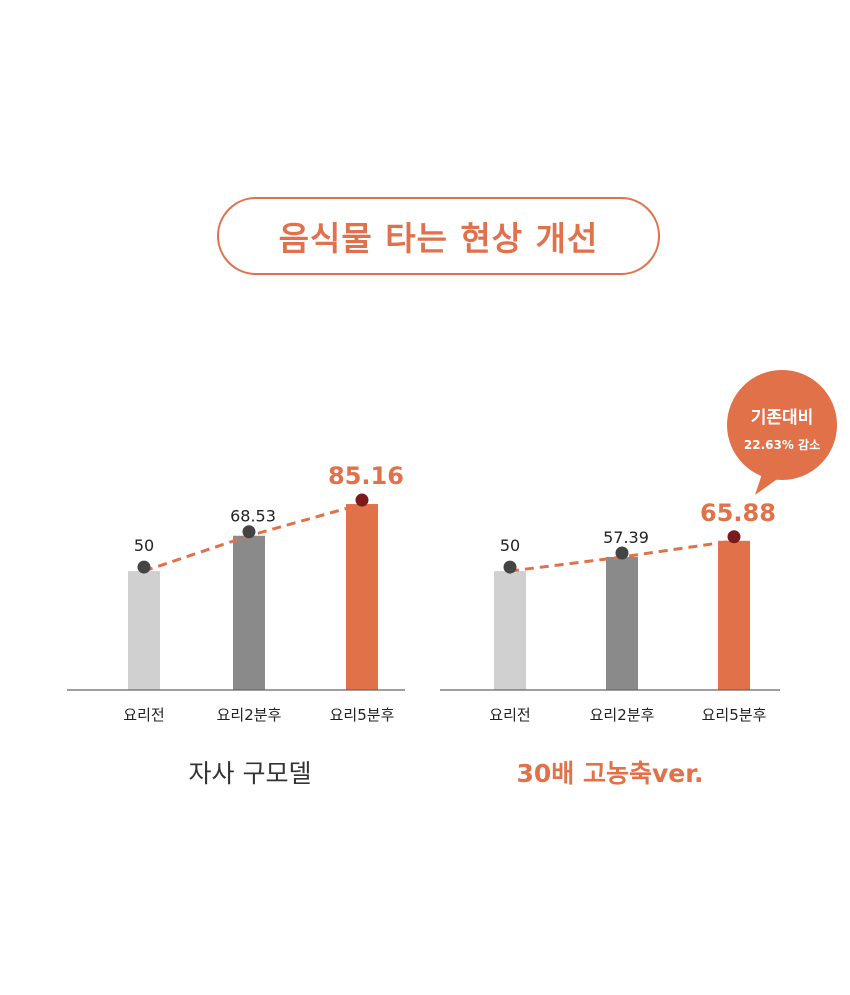  Describe the element at coordinates (366, 476) in the screenshot. I see `data-label: 85.16` at that location.